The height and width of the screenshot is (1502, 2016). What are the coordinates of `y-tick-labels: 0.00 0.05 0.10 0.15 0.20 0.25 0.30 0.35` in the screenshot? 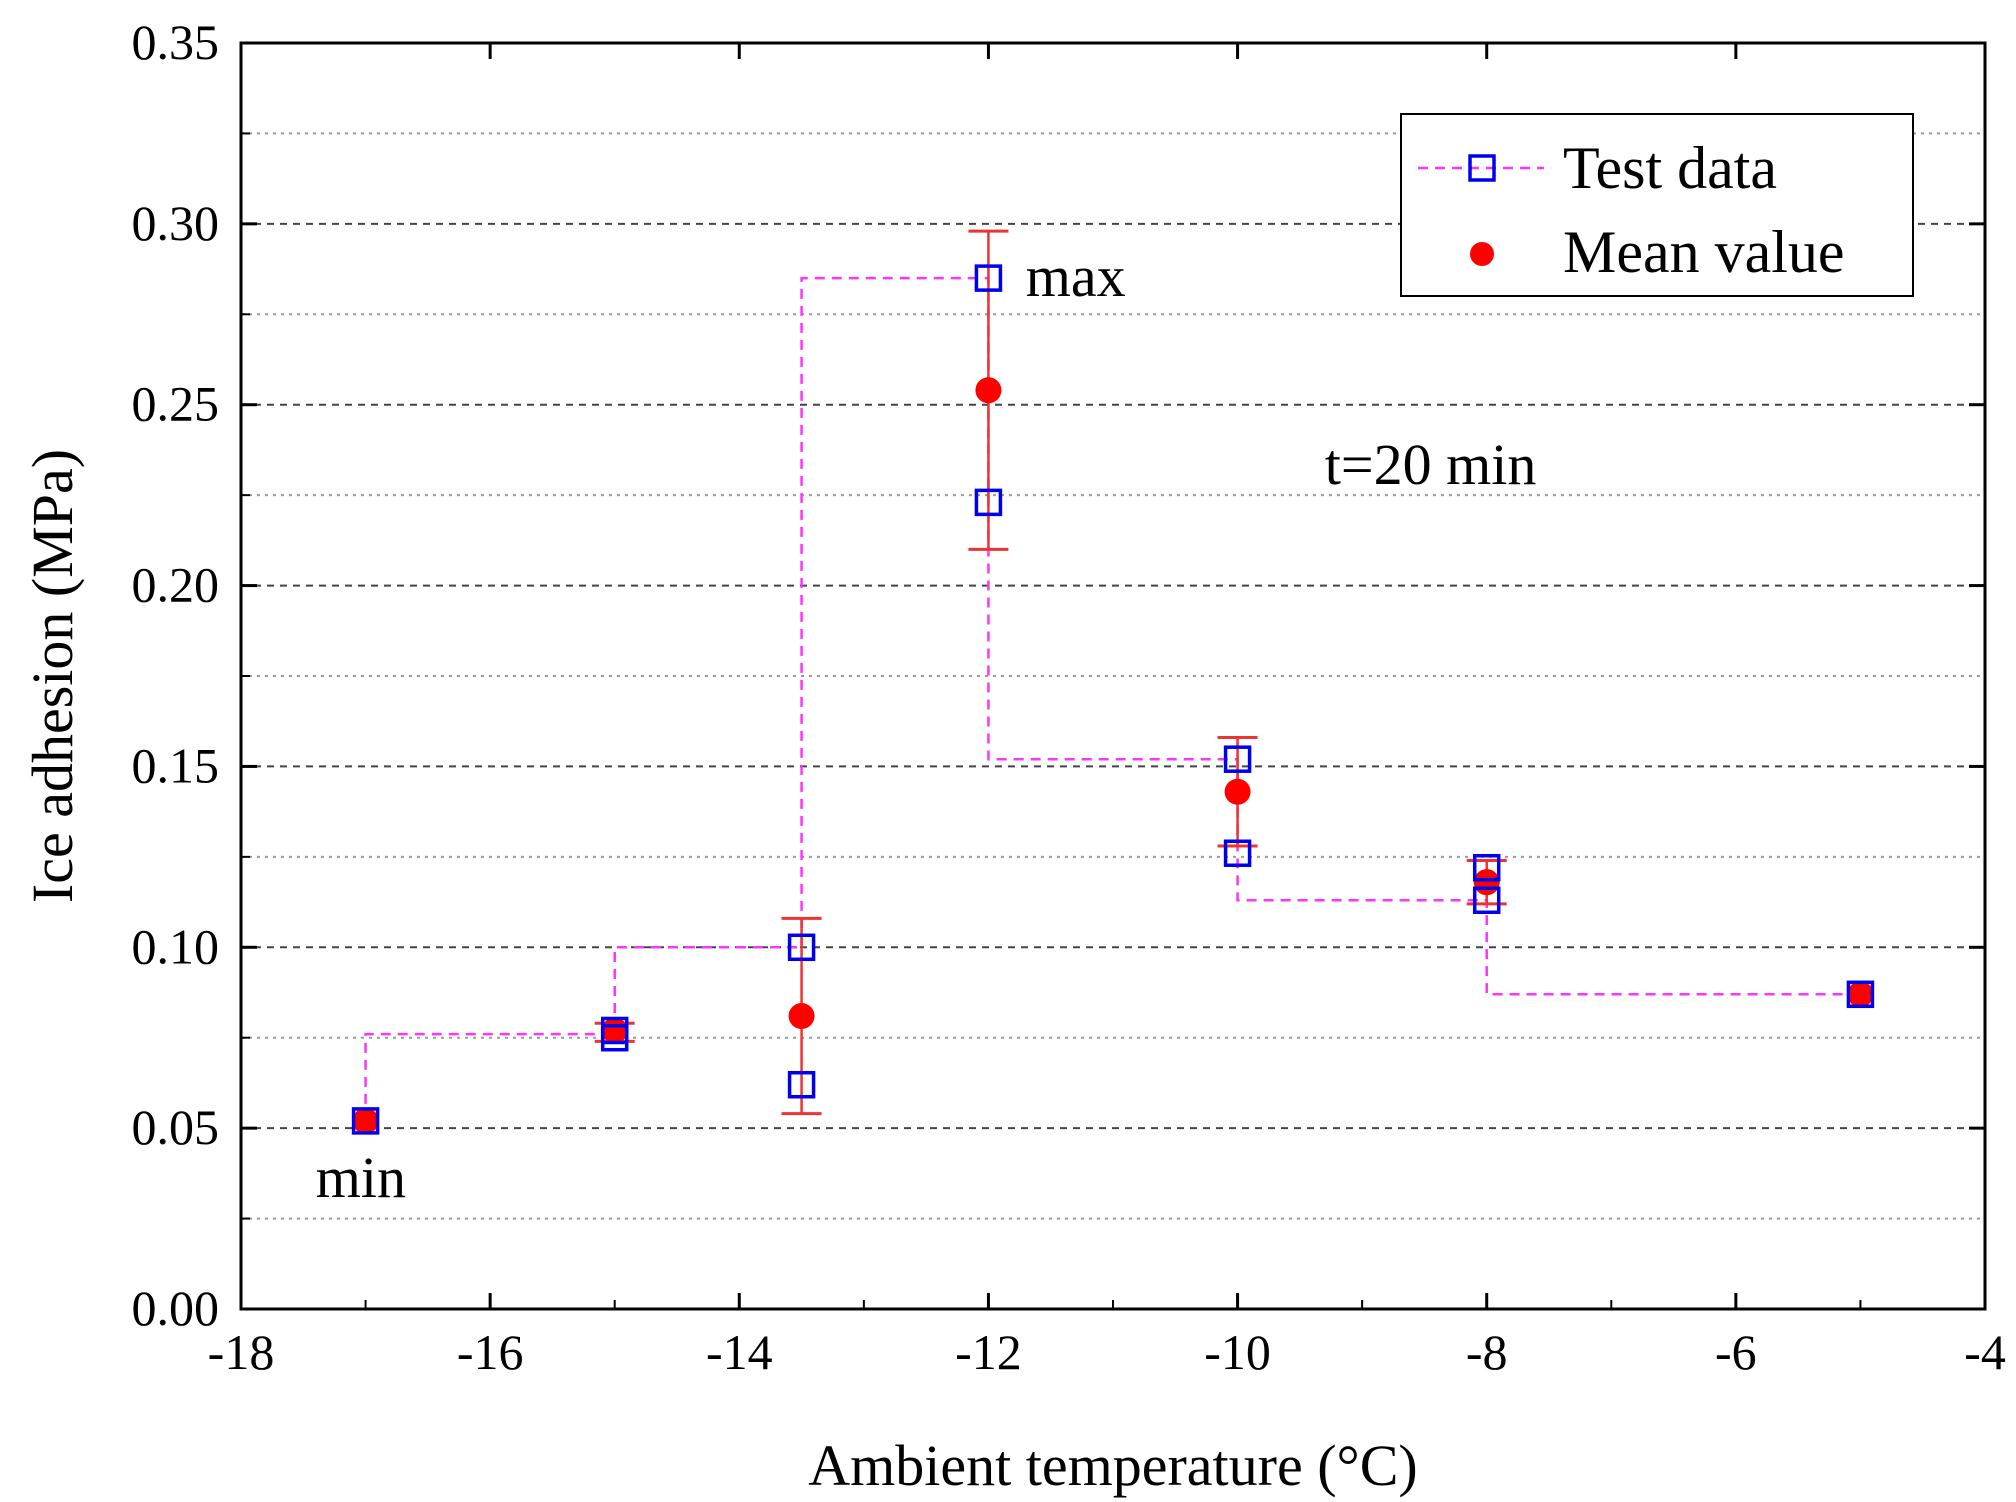 It's located at (176, 675).